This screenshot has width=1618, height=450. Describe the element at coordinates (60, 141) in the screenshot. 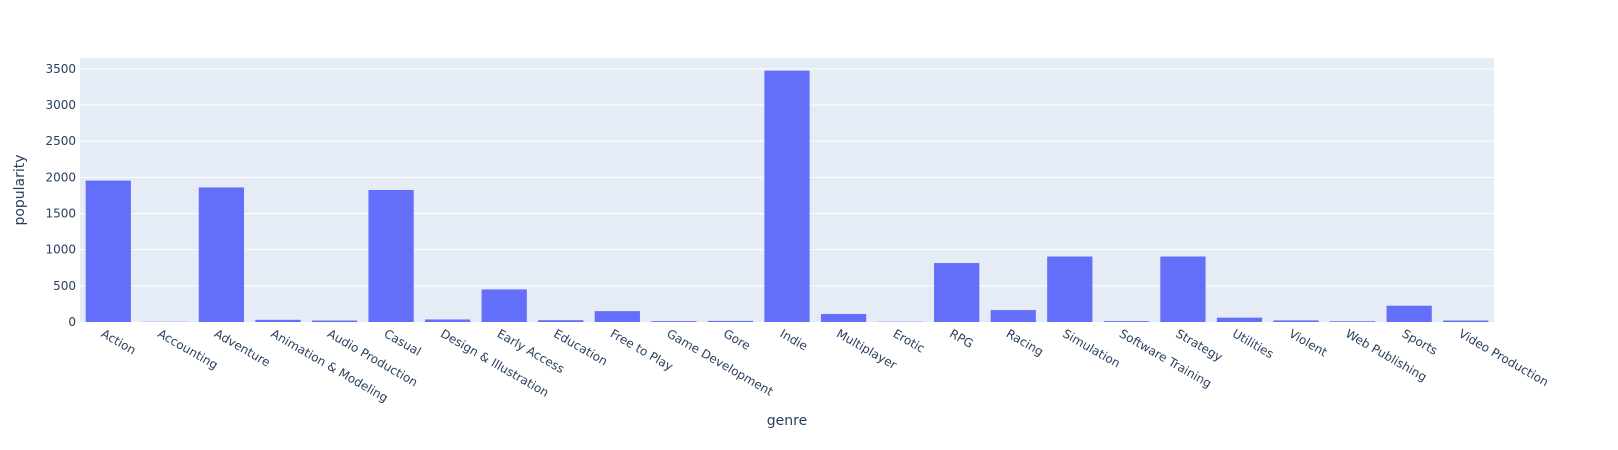

I see `y-tick-label: 2500` at that location.